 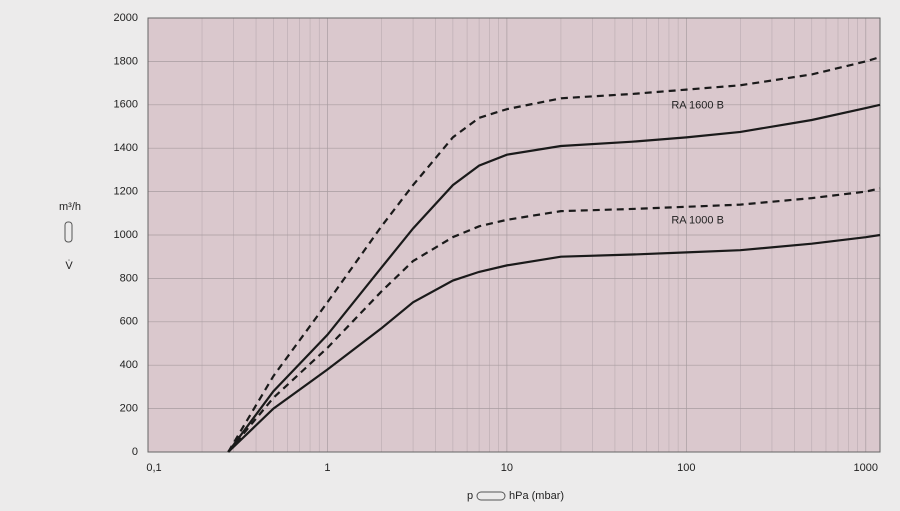 What do you see at coordinates (135, 452) in the screenshot?
I see `y-tick-label: 0` at bounding box center [135, 452].